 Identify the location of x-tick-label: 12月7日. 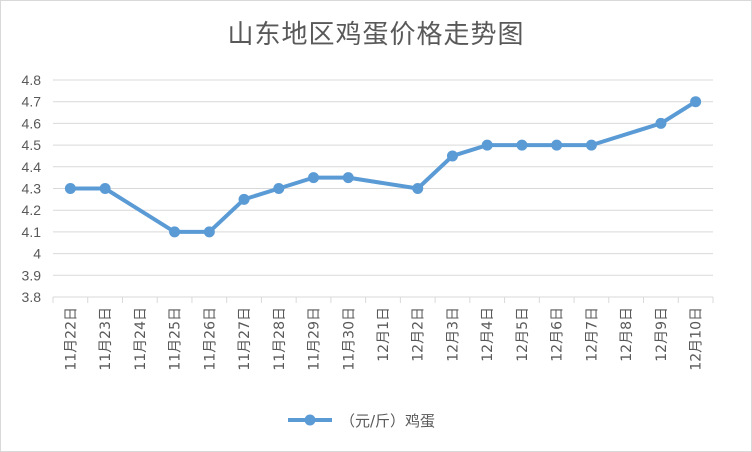
(592, 334).